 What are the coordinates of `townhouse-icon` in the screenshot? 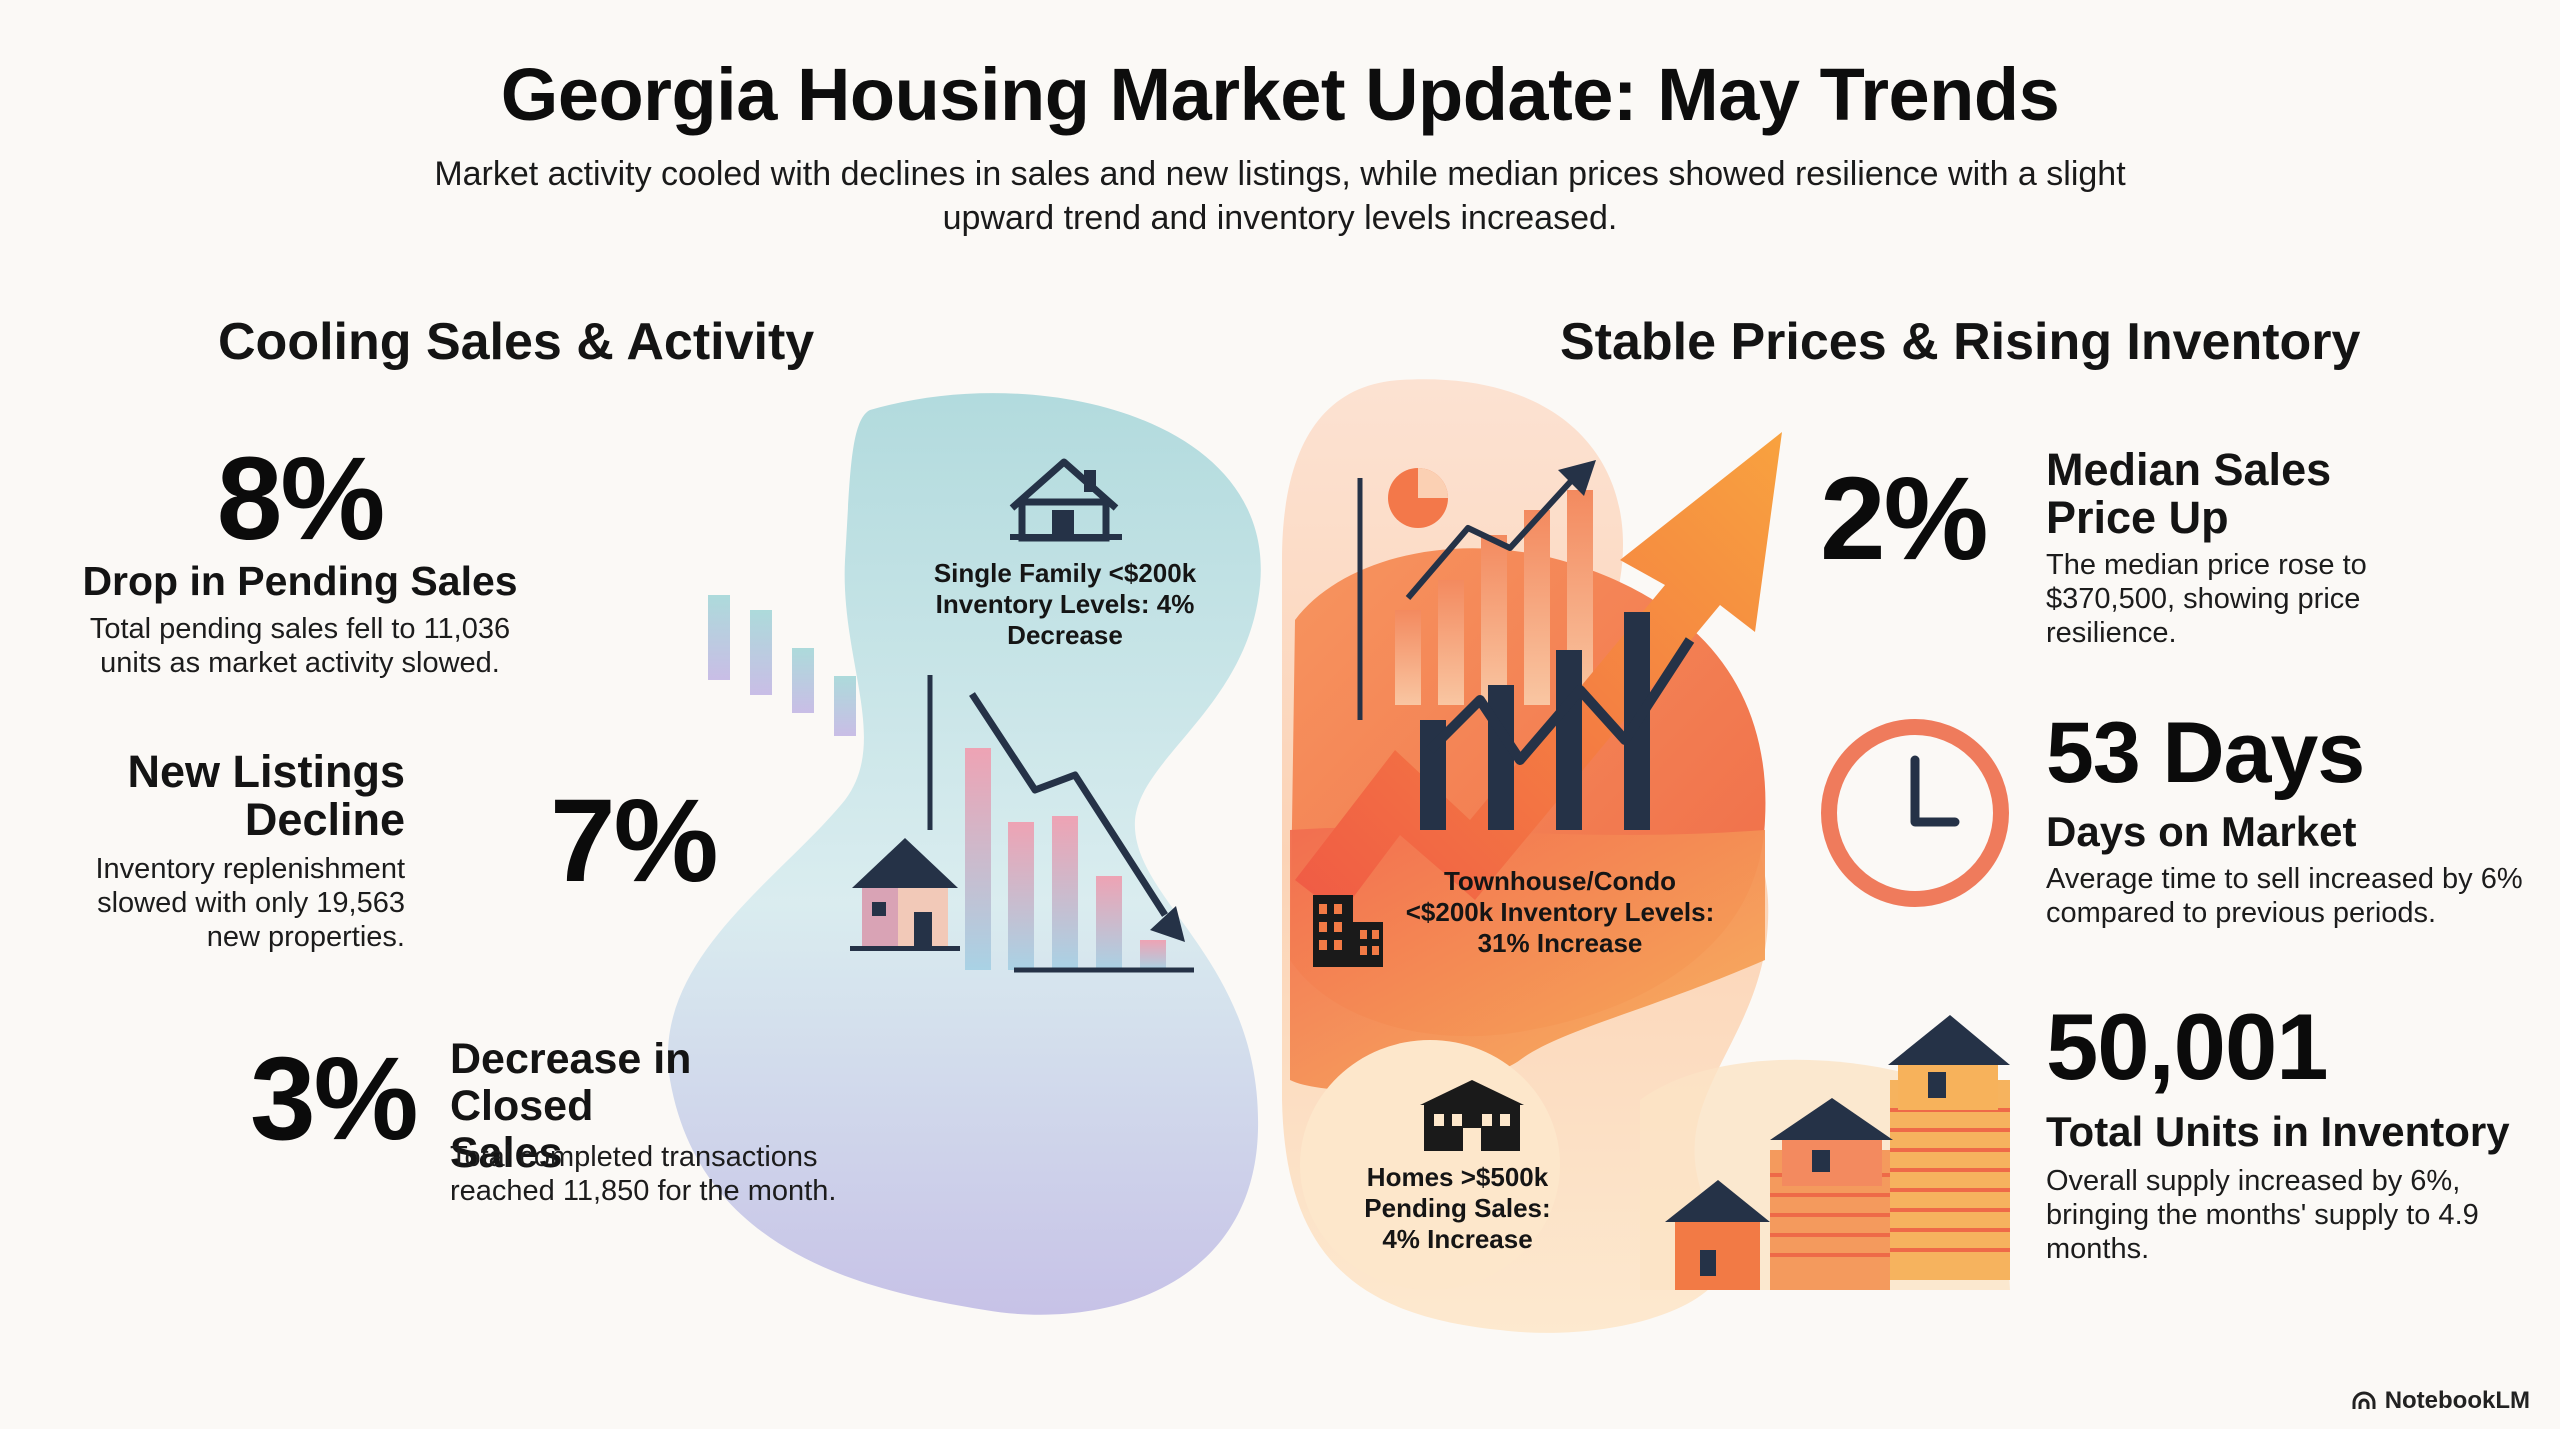 It's located at (1472, 1115).